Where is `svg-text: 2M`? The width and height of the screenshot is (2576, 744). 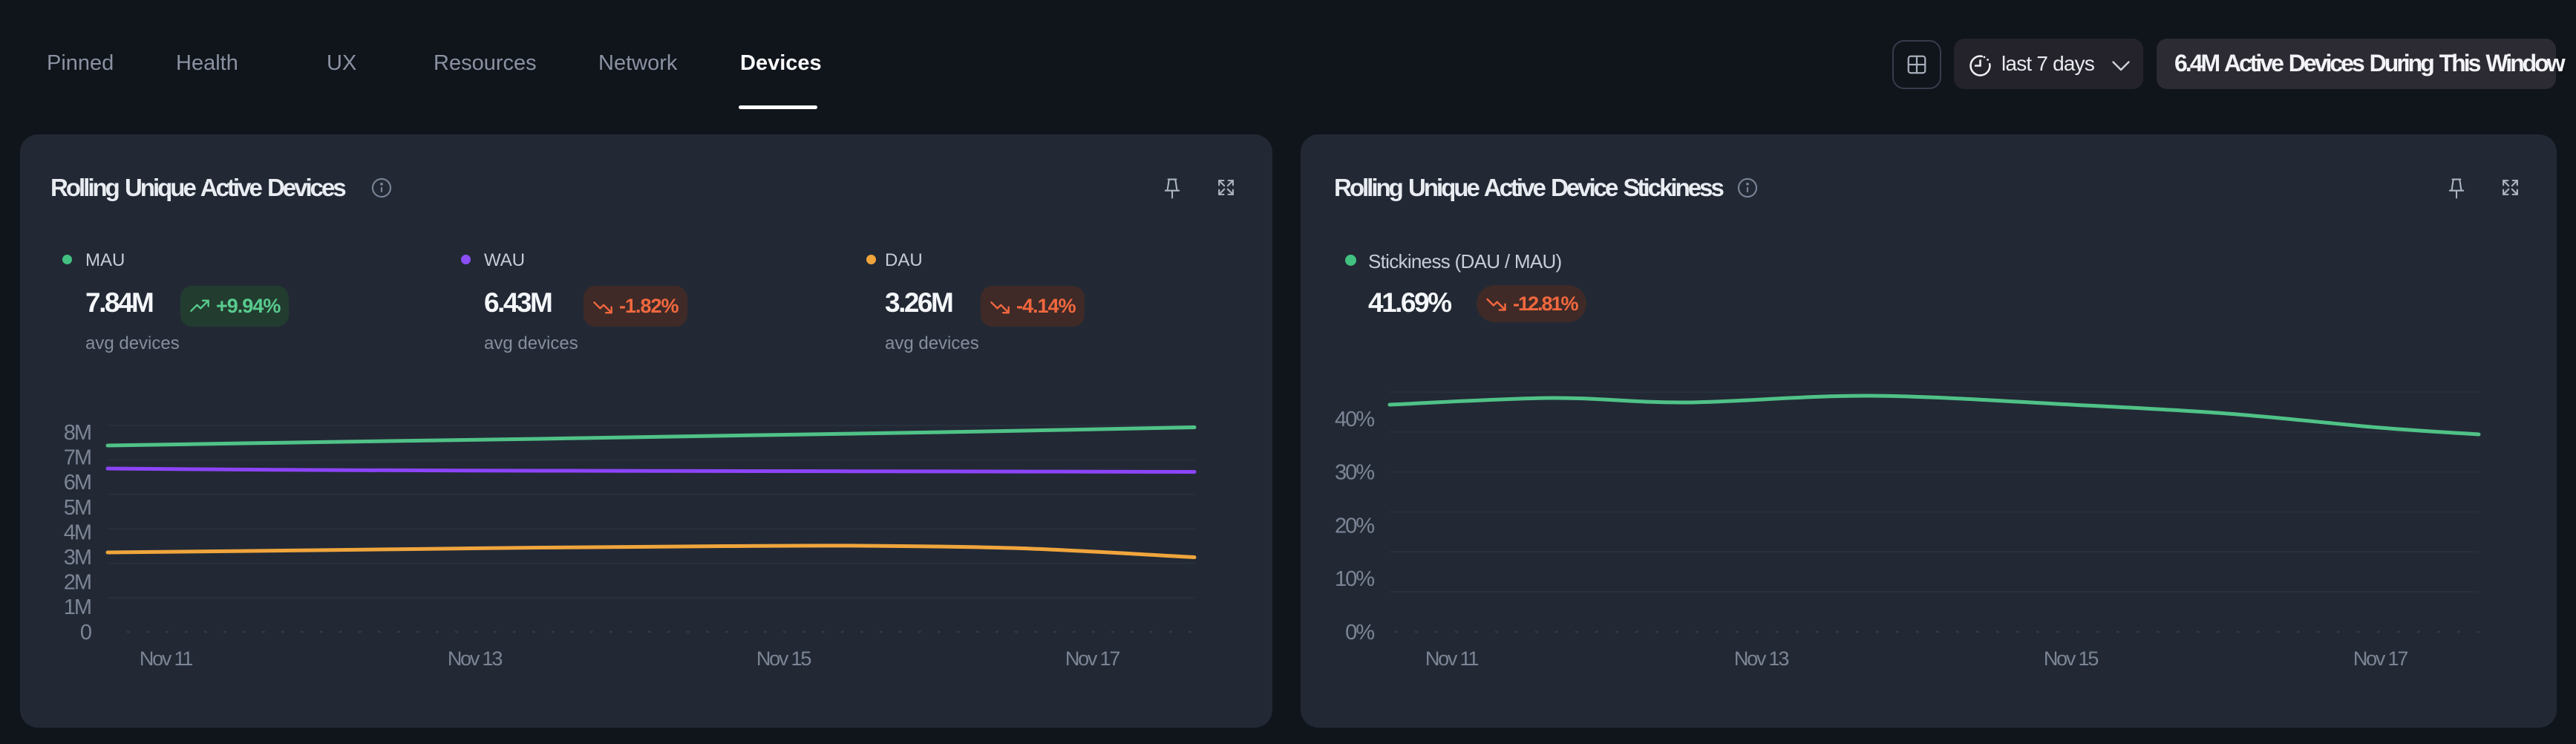 svg-text: 2M is located at coordinates (77, 583).